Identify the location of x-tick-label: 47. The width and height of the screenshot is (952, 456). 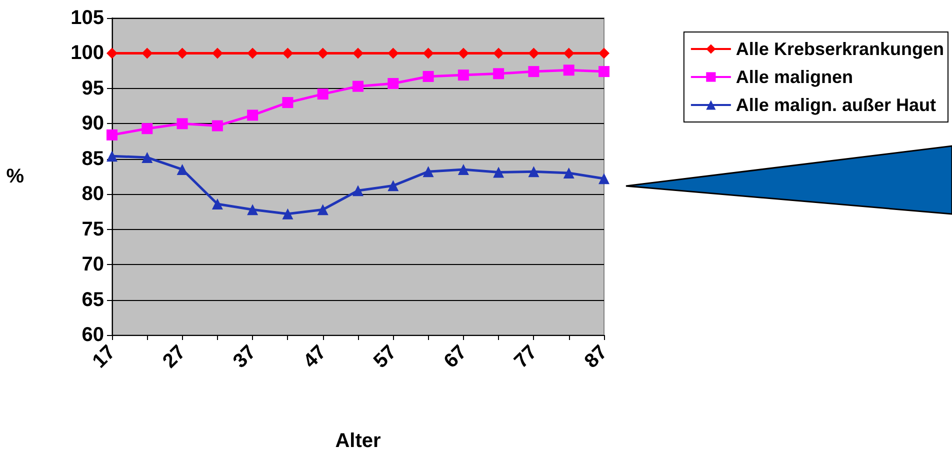
(315, 356).